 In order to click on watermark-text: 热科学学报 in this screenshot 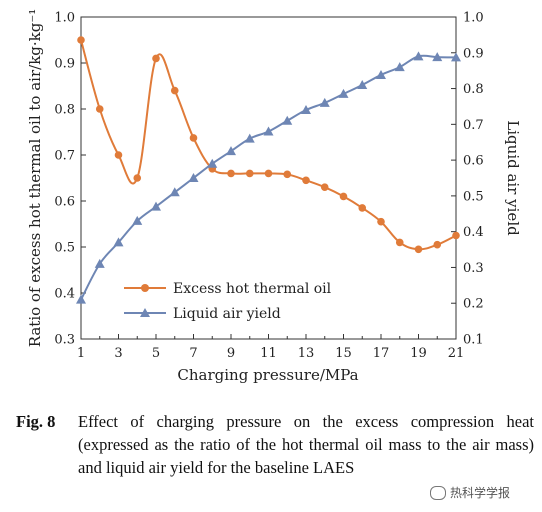, I will do `click(480, 493)`.